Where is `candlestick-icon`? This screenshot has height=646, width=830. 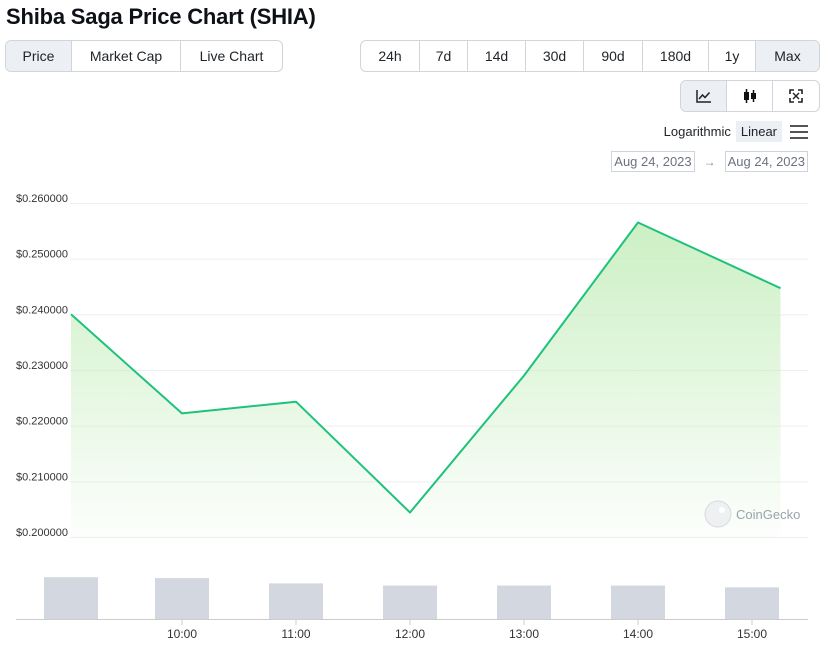 candlestick-icon is located at coordinates (749, 96).